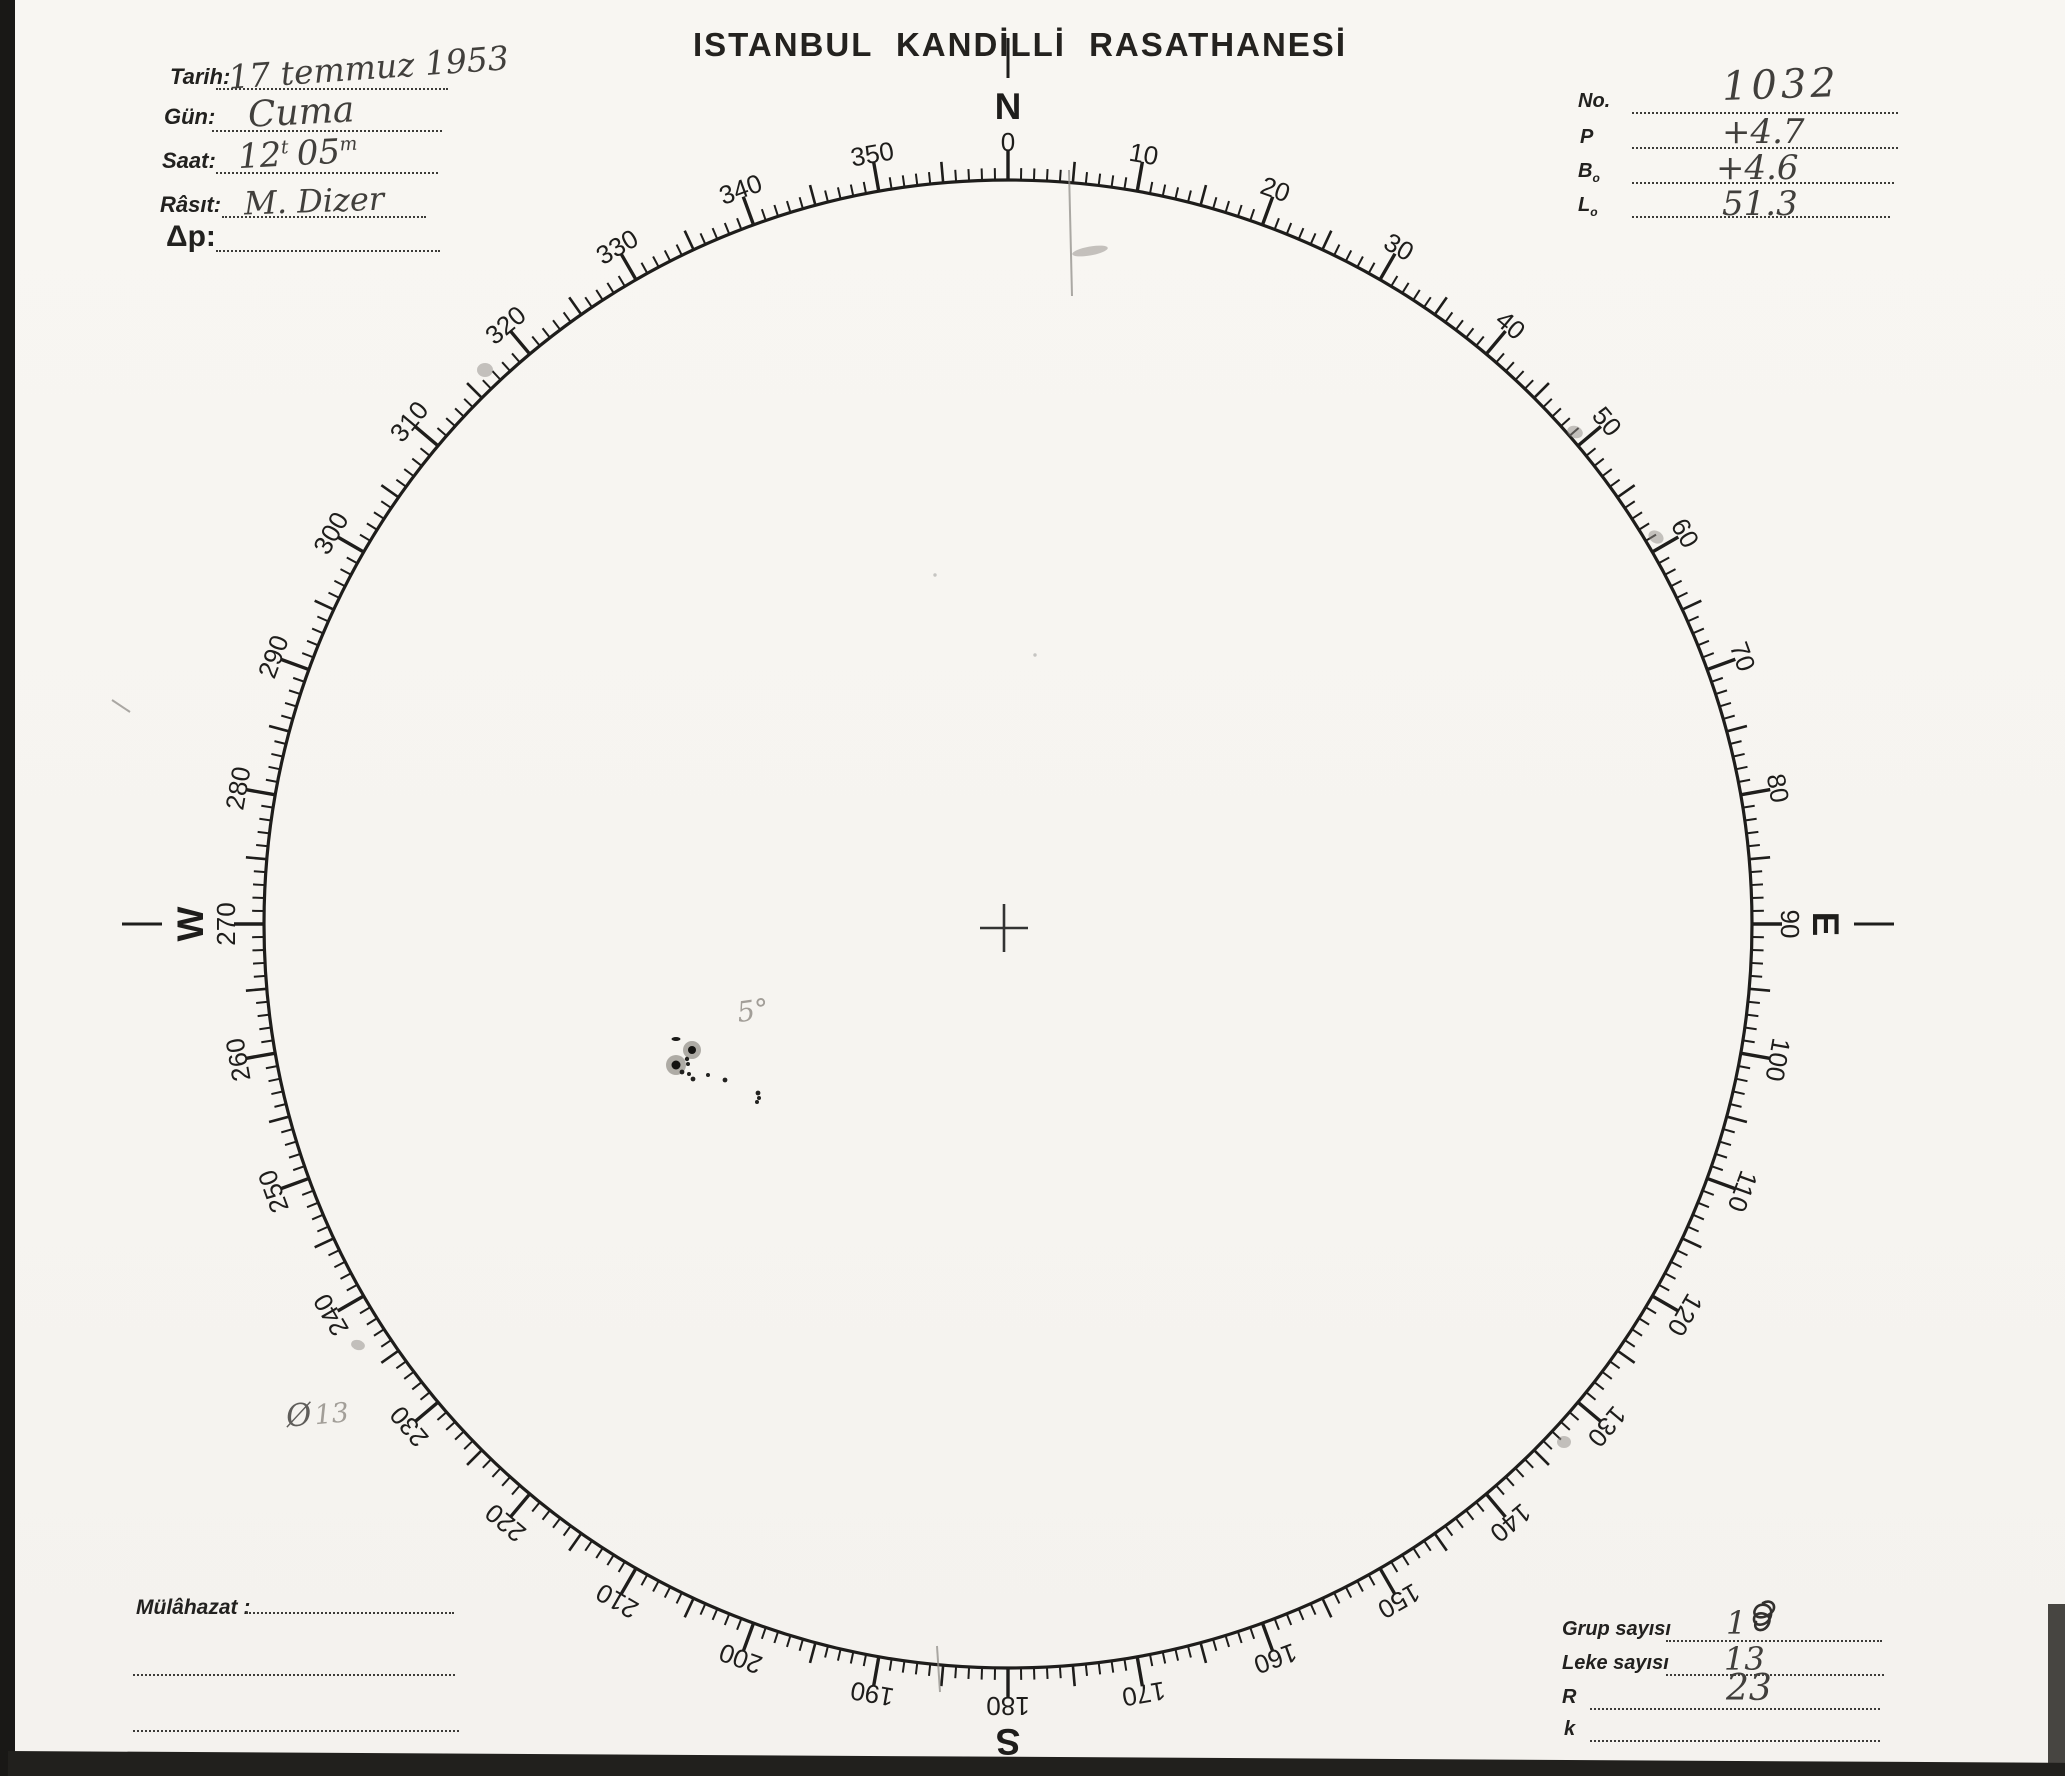 The height and width of the screenshot is (1776, 2065). Describe the element at coordinates (872, 153) in the screenshot. I see `degree-label: 350` at that location.